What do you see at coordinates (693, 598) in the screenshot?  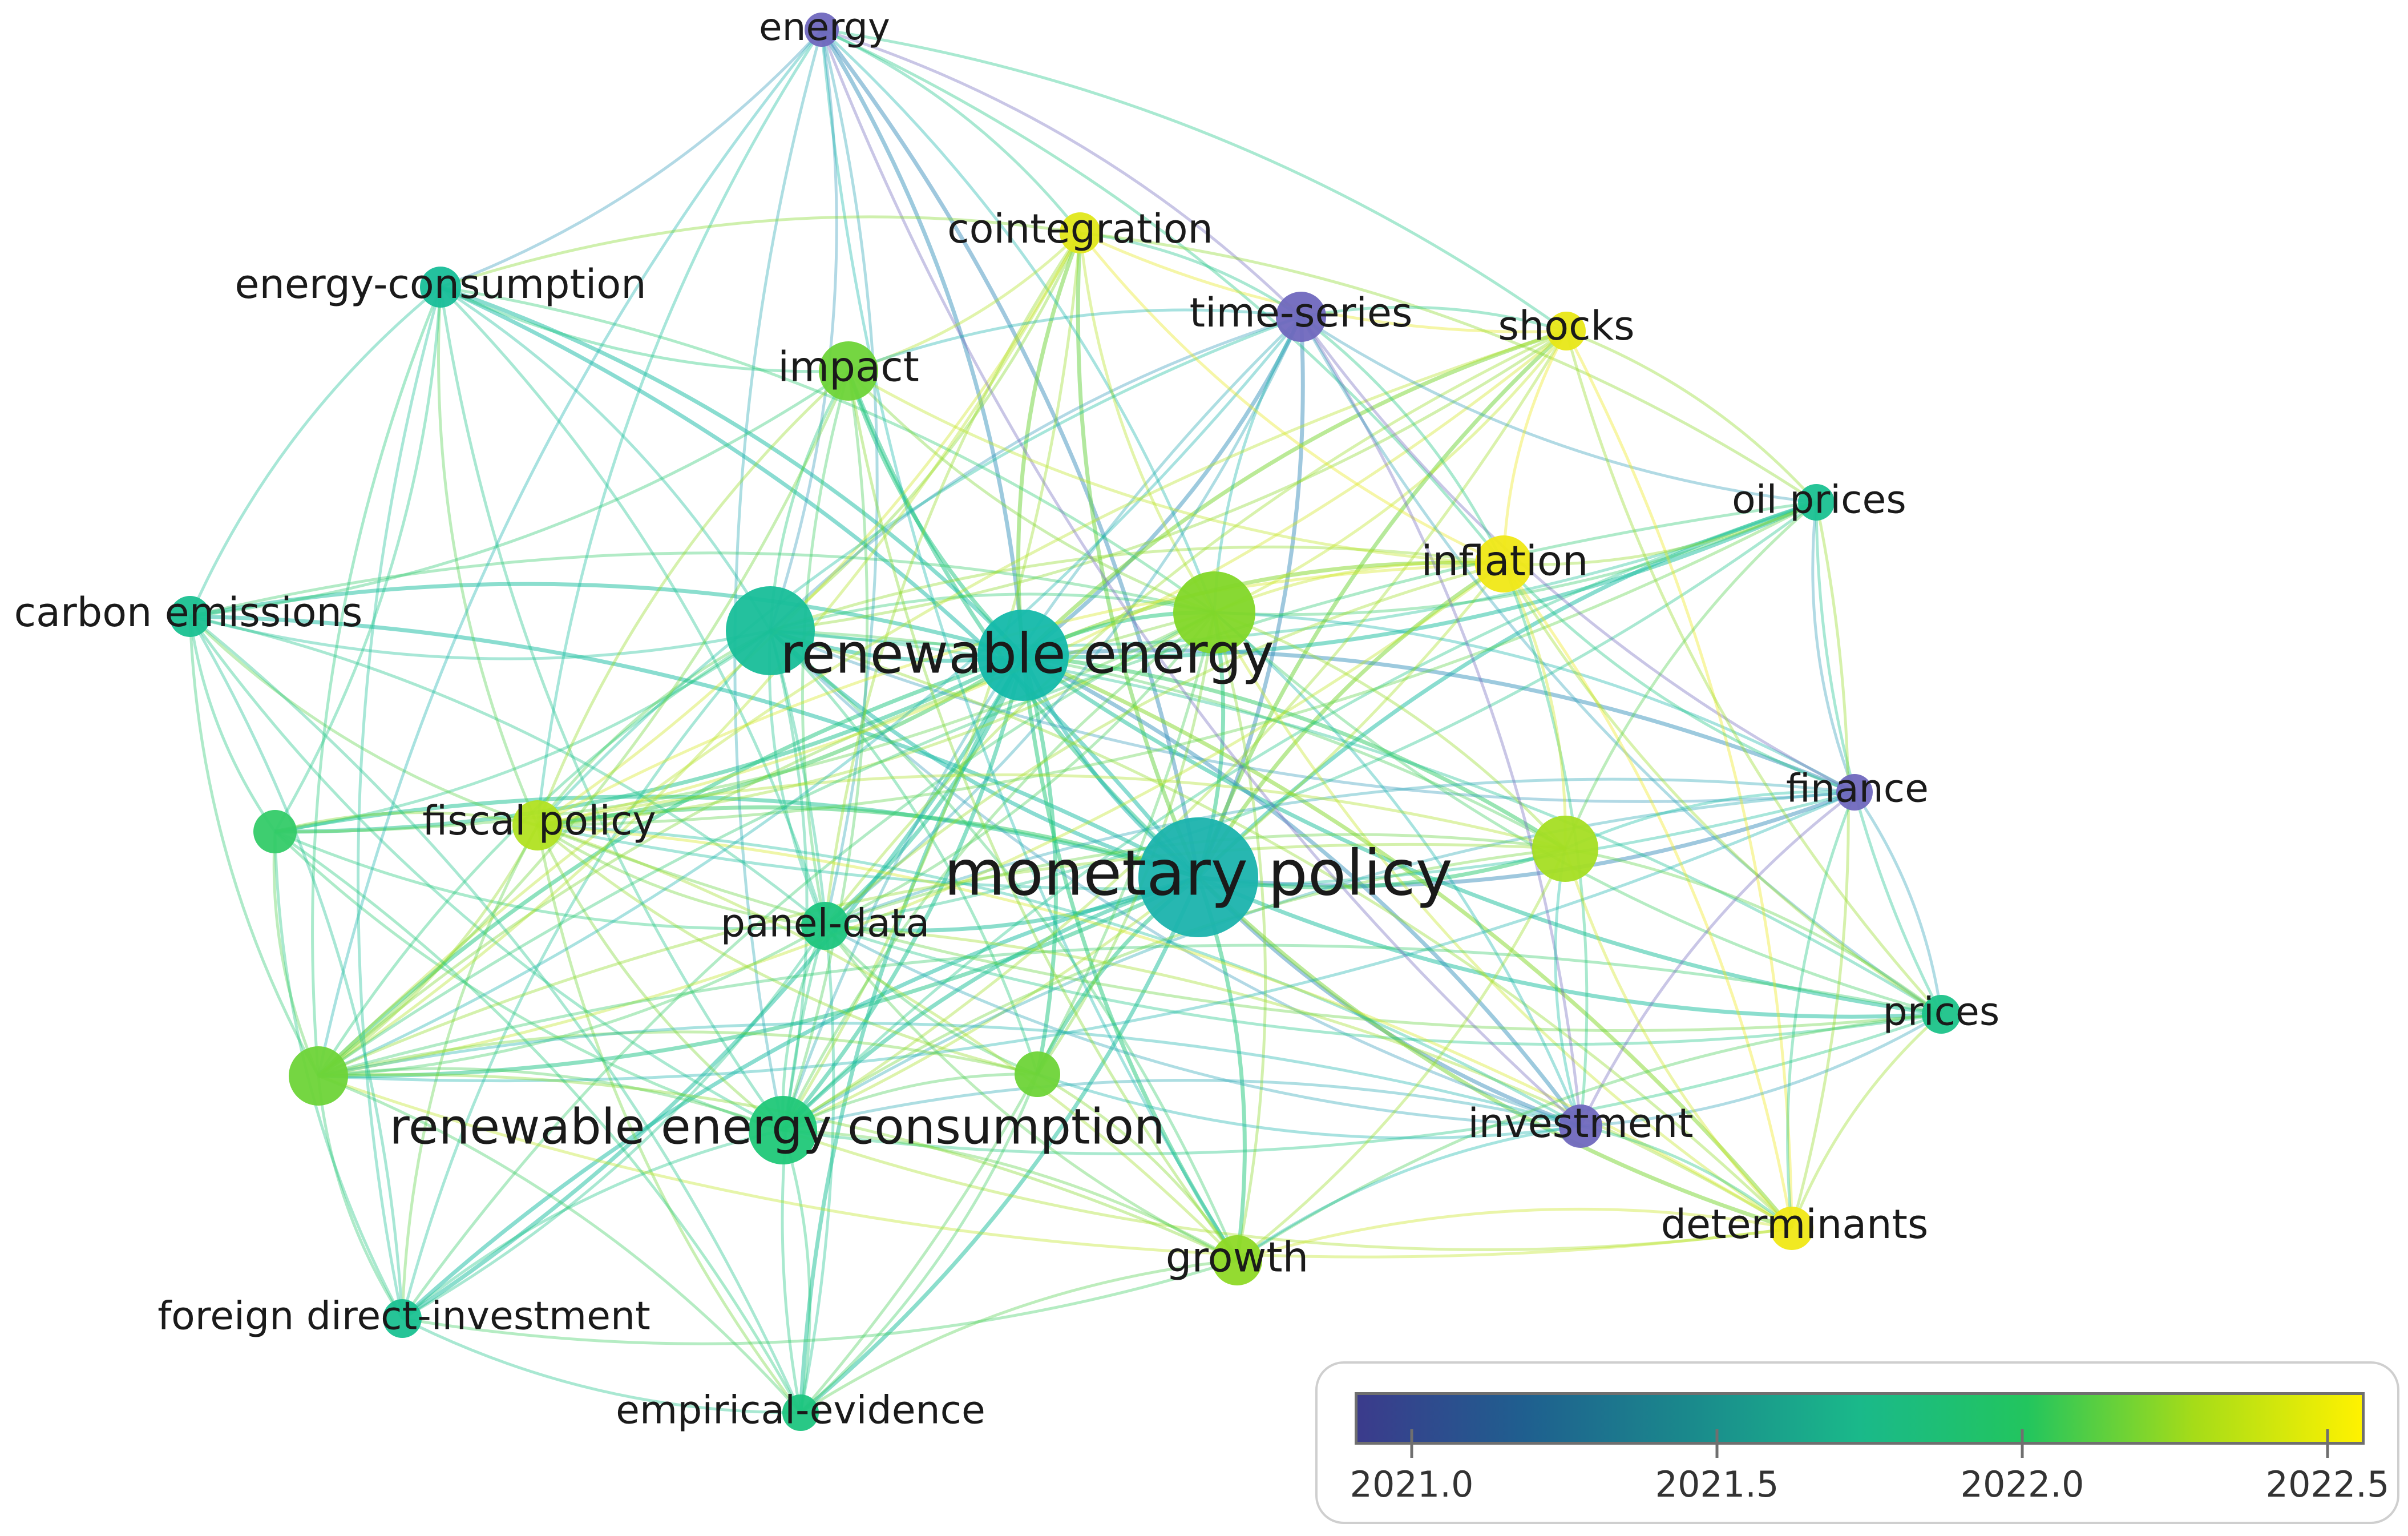 I see `link-fiscal-policy-impact` at bounding box center [693, 598].